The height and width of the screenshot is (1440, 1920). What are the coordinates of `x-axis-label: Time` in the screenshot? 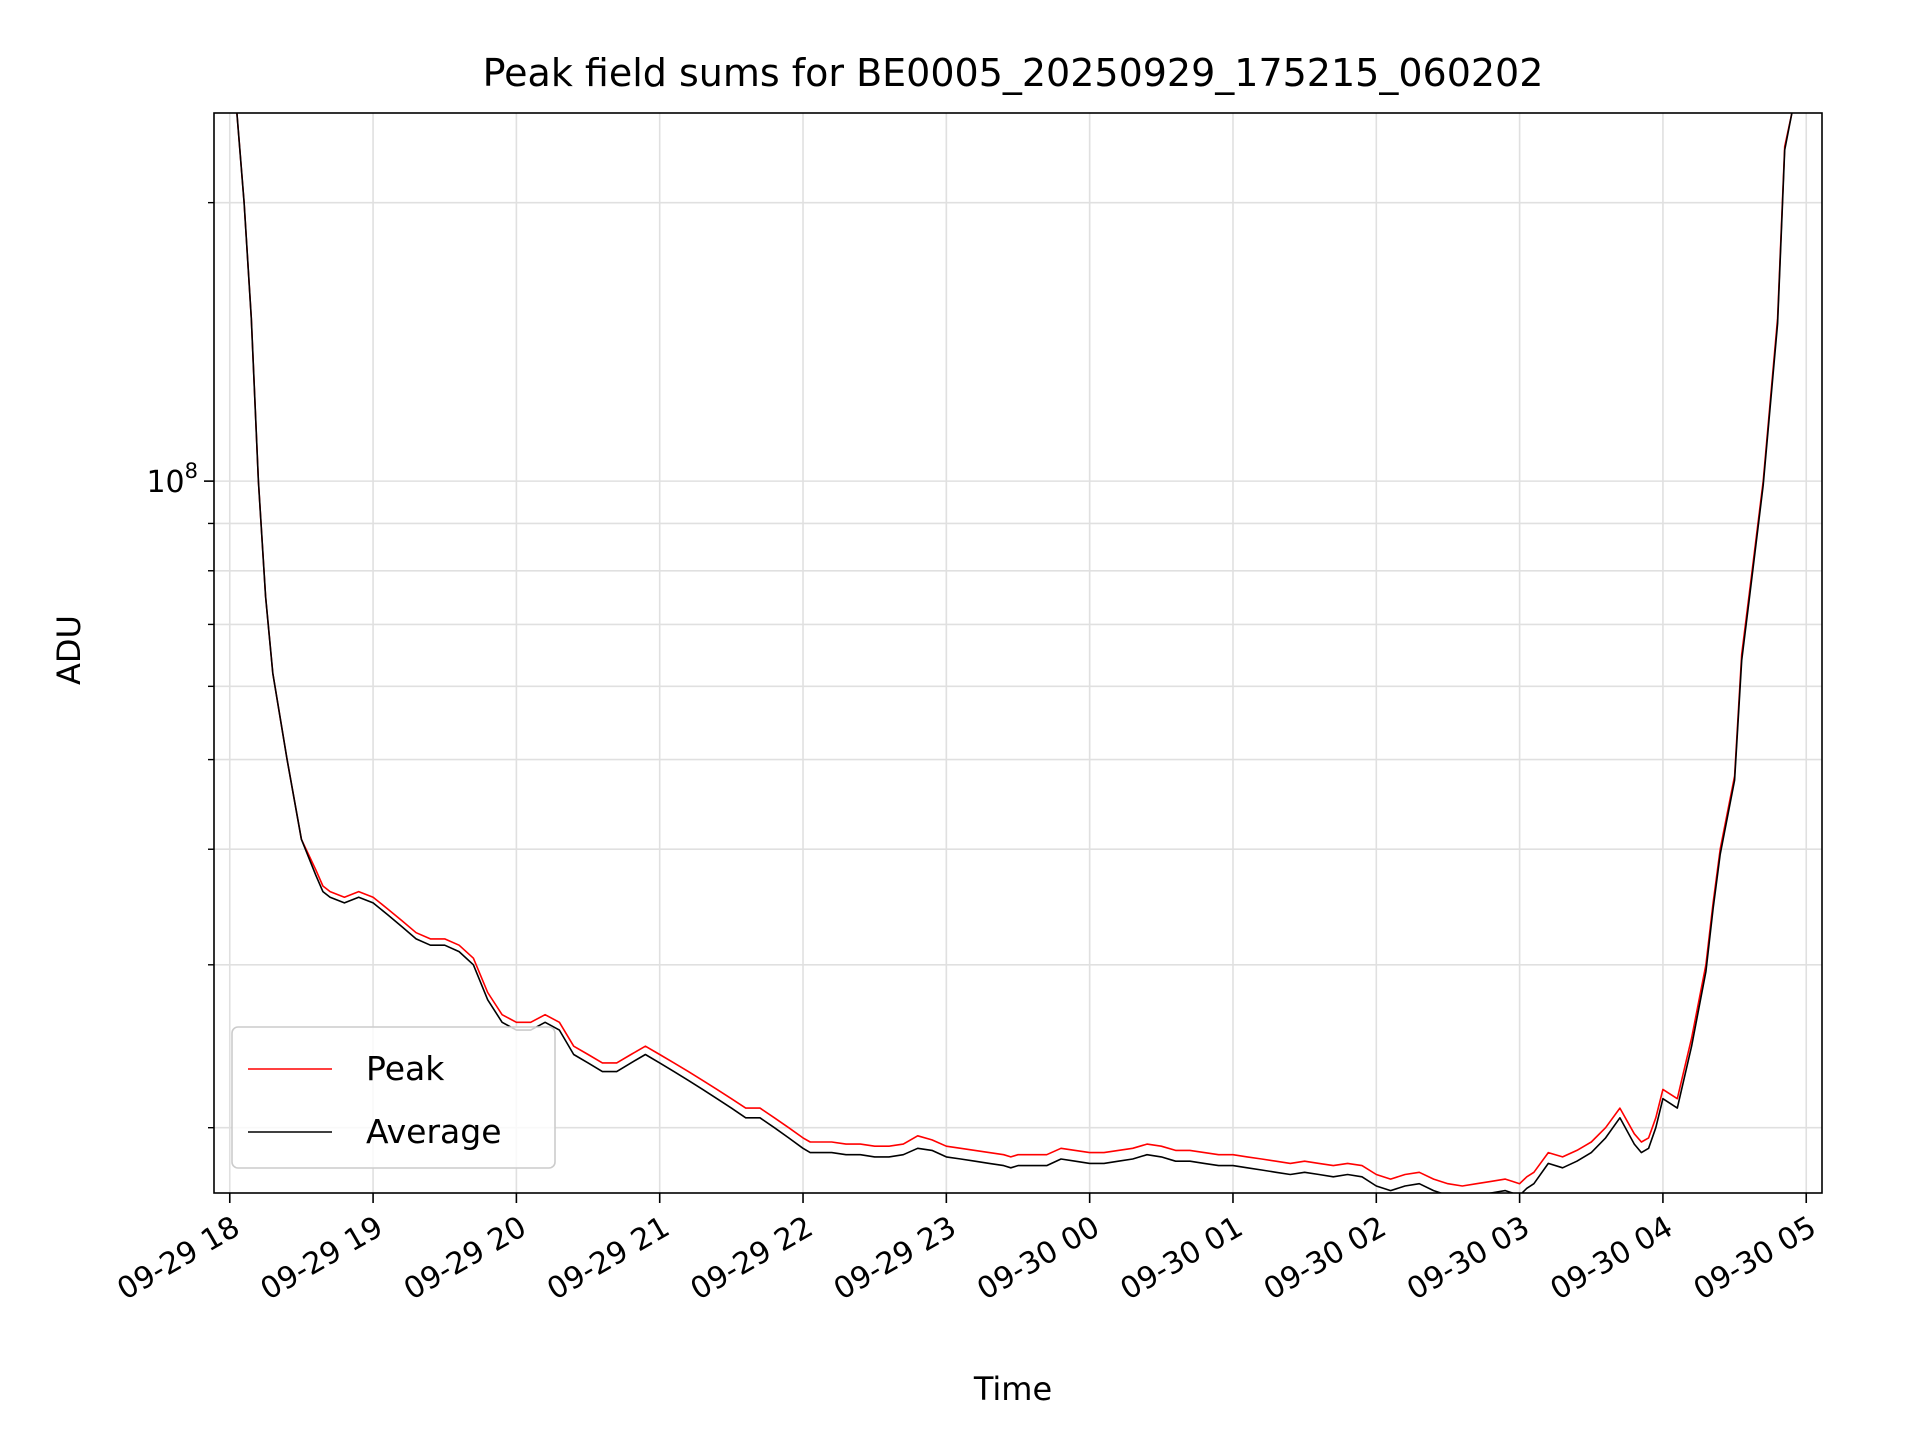 It's located at (1012, 1389).